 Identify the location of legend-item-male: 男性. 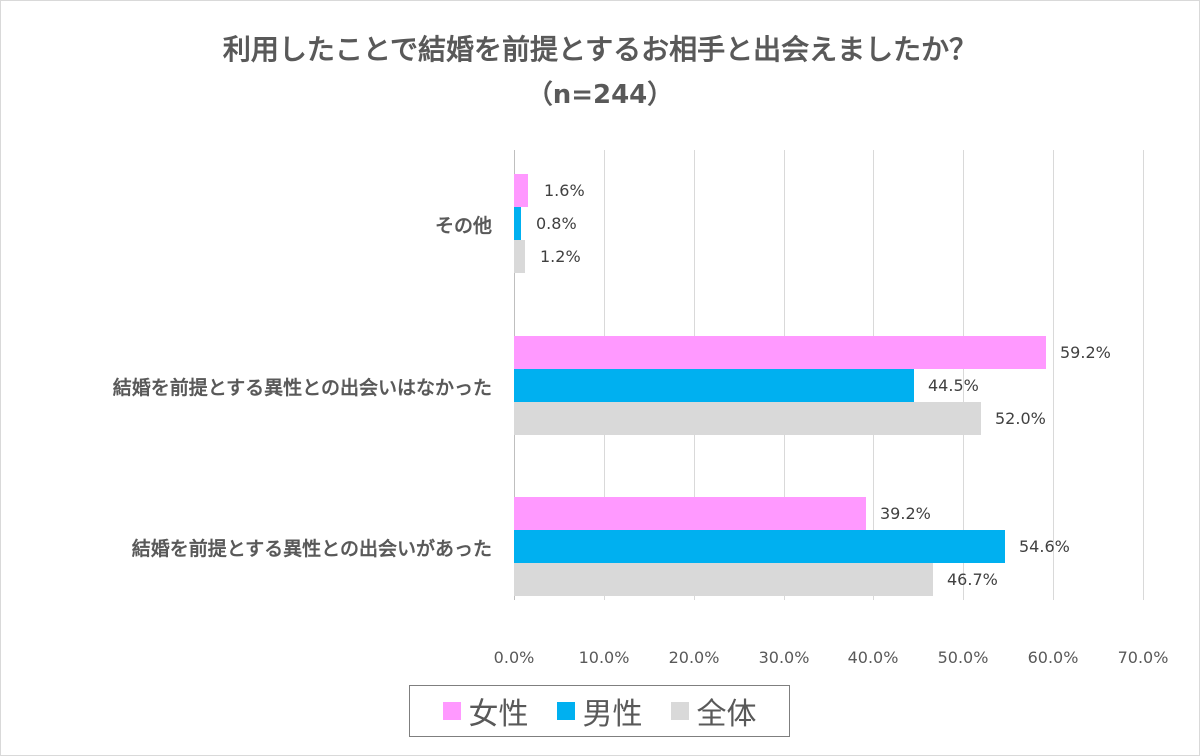
(599, 711).